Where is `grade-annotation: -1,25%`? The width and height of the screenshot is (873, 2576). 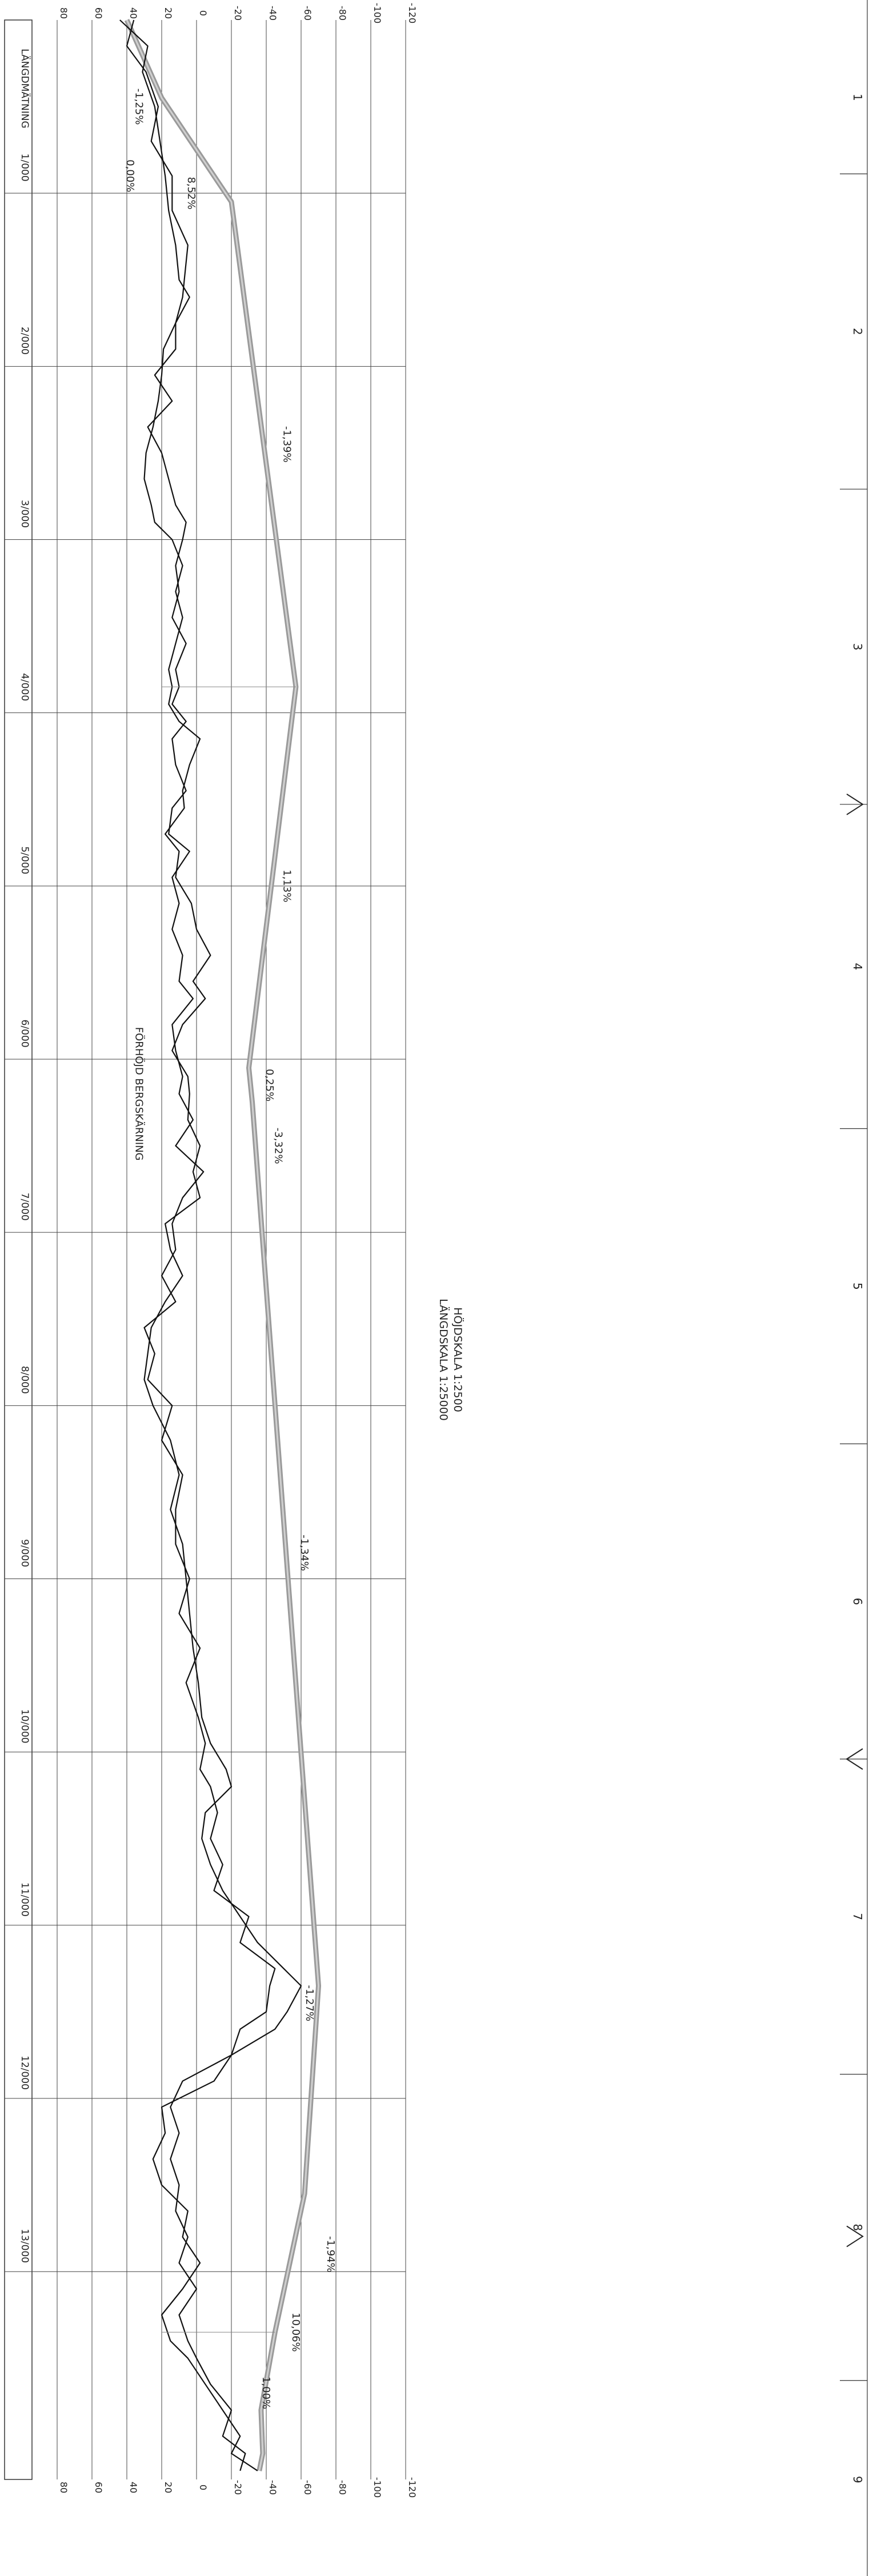 grade-annotation: -1,25% is located at coordinates (139, 107).